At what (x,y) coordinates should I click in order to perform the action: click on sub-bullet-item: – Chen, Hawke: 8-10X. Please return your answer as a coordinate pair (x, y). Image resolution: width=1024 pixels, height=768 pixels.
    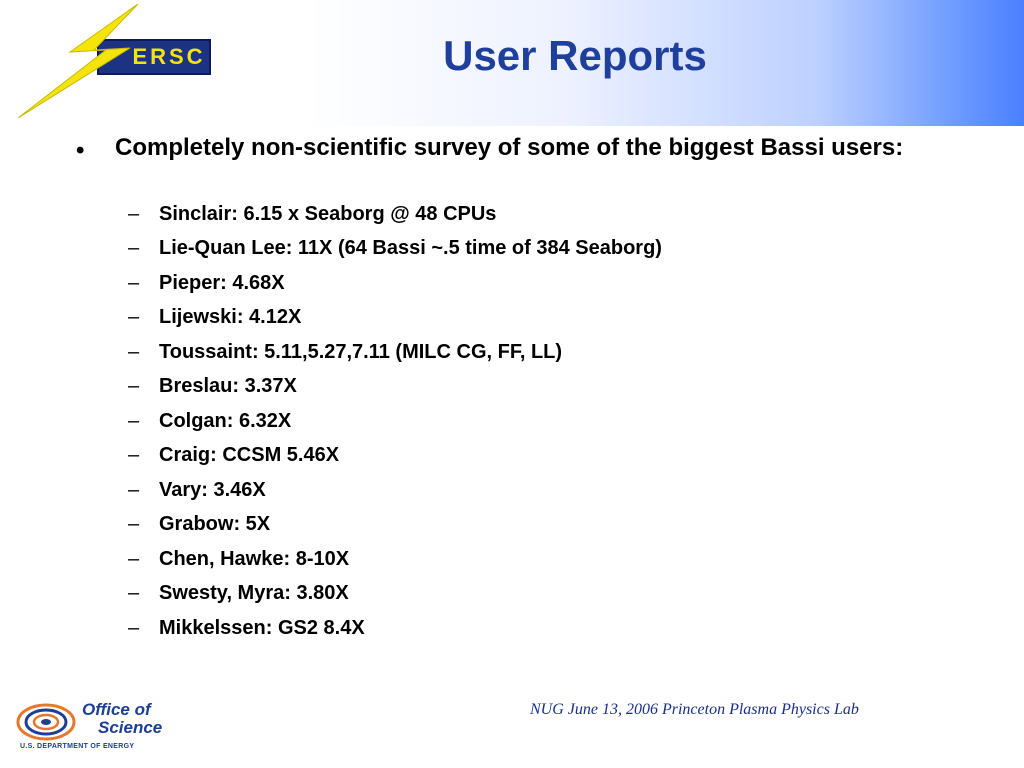
    Looking at the image, I should click on (395, 559).